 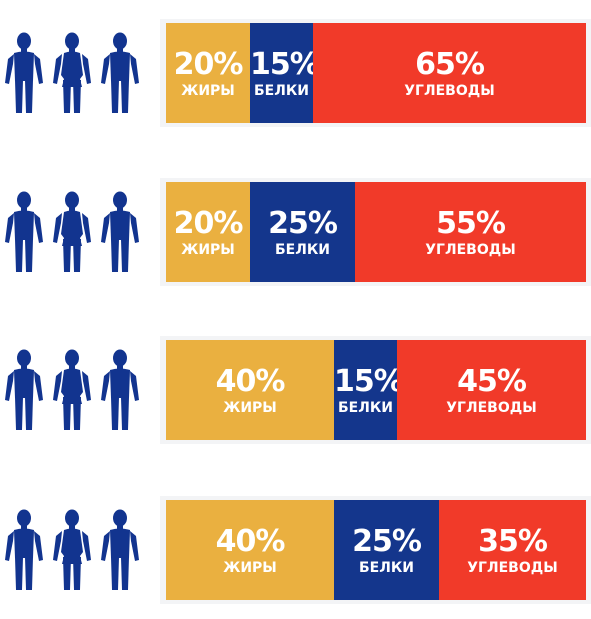 I want to click on bar-segment-carbs: 35% УГЛЕВОДЫ, so click(x=512, y=550).